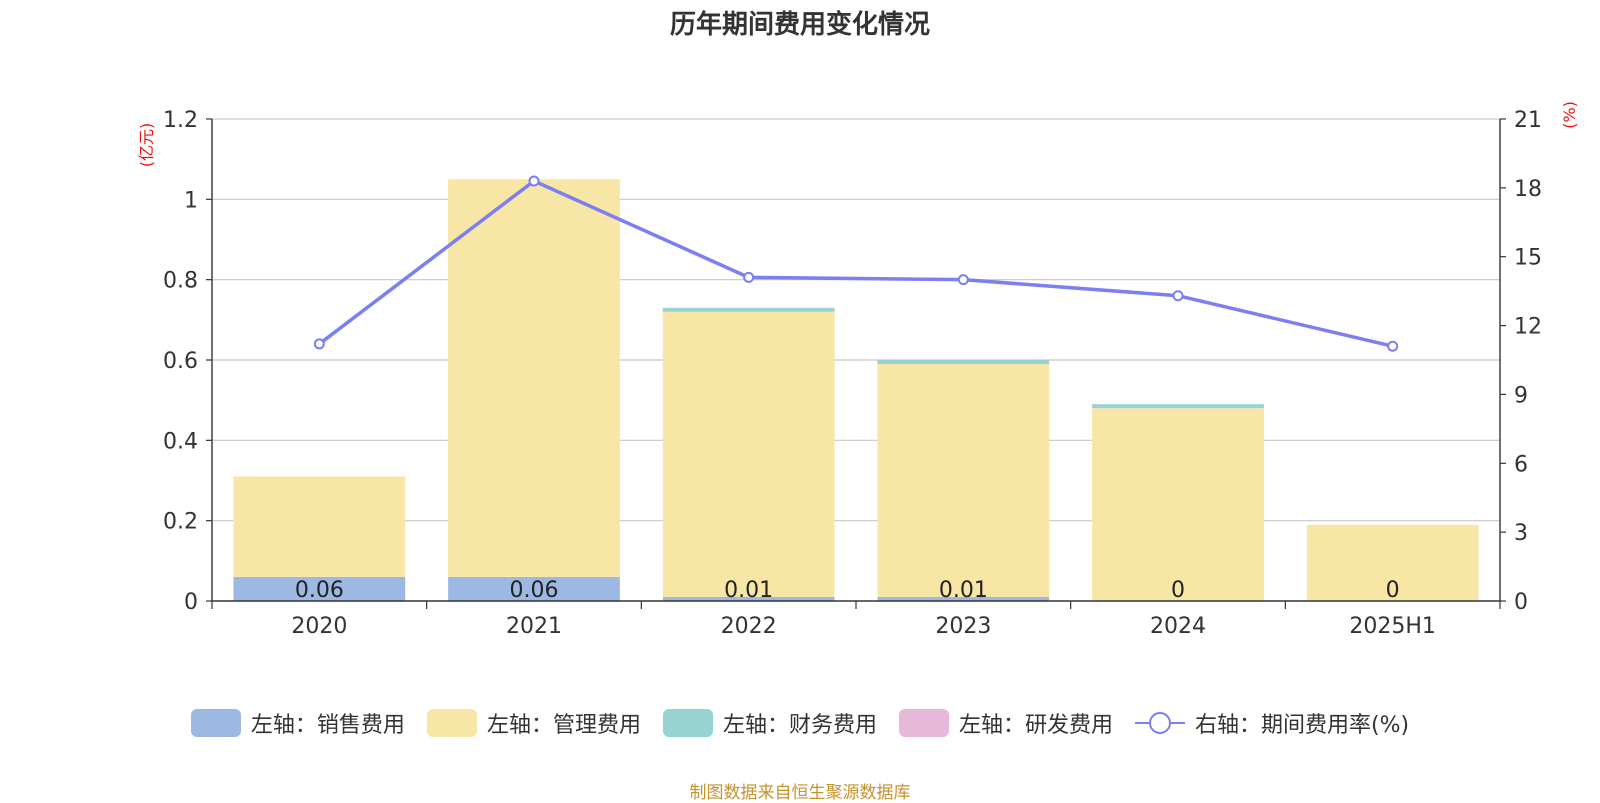  I want to click on right-tick-label: 15, so click(1528, 258).